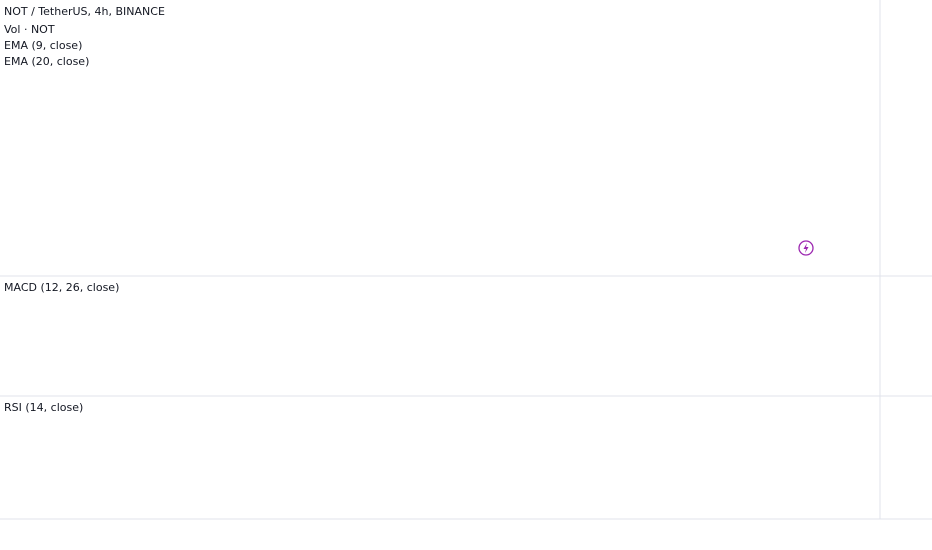 This screenshot has height=550, width=932. I want to click on alert-icon, so click(806, 248).